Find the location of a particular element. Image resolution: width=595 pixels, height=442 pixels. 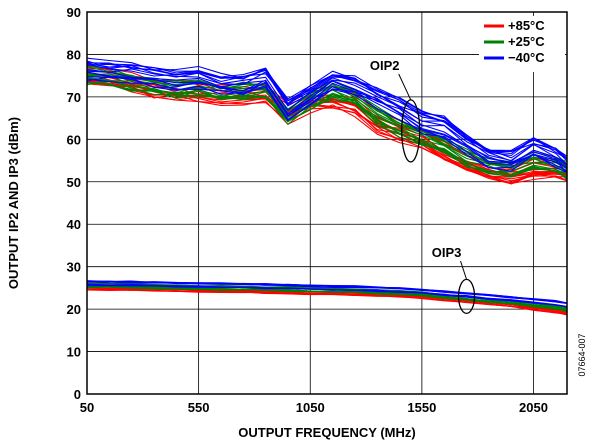

x-tick-label: 550 is located at coordinates (199, 407).